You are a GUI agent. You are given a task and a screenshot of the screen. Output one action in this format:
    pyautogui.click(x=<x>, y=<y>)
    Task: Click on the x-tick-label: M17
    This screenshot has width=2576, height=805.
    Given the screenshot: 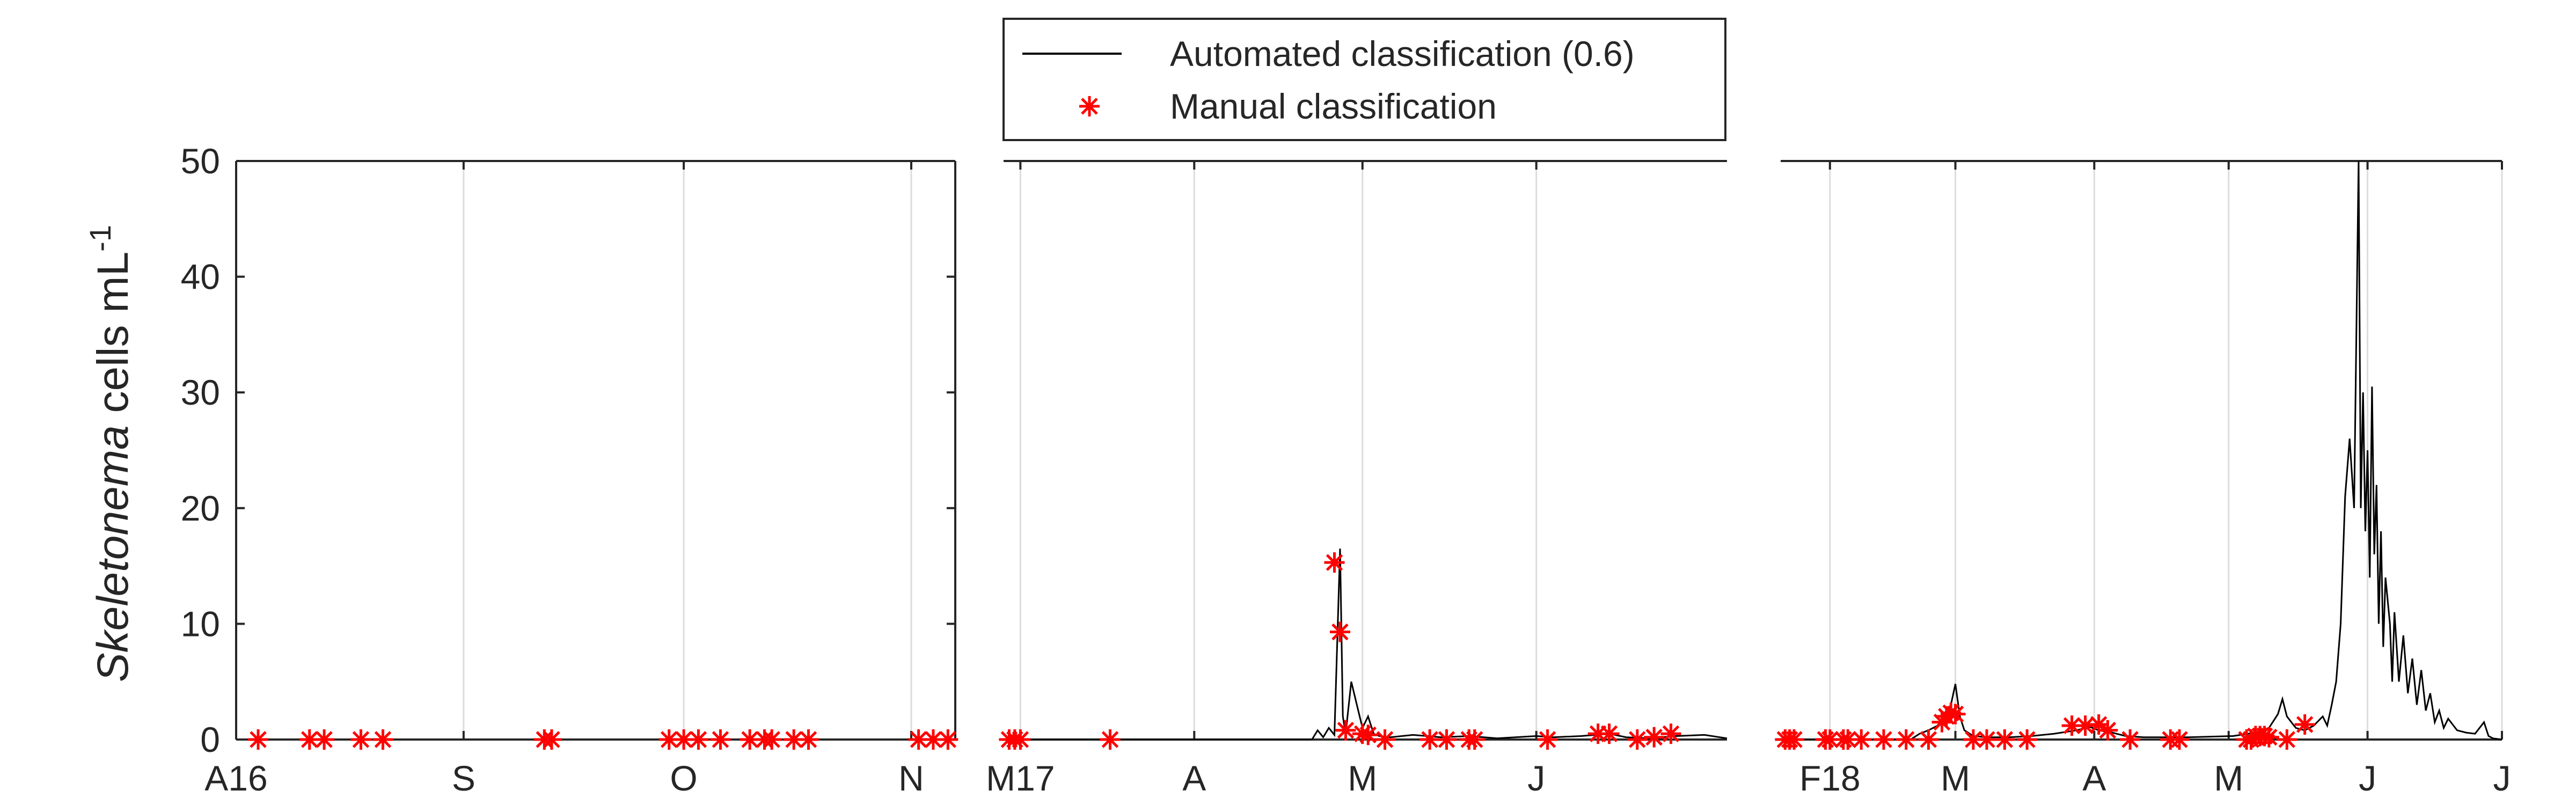 What is the action you would take?
    pyautogui.click(x=1020, y=778)
    